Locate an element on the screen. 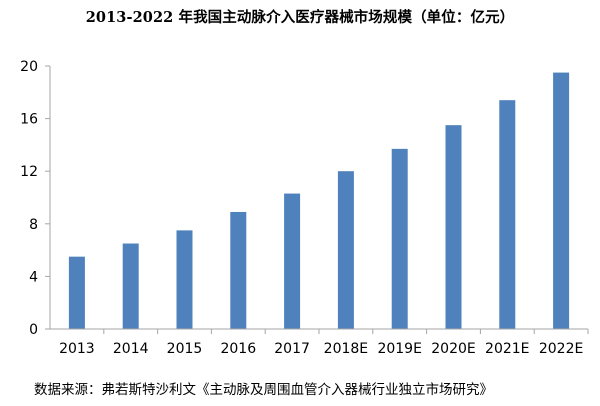  chart-title: 2013-2022 年我国主动脉介入医疗器械市场规模（单位：亿元） is located at coordinates (300, 17).